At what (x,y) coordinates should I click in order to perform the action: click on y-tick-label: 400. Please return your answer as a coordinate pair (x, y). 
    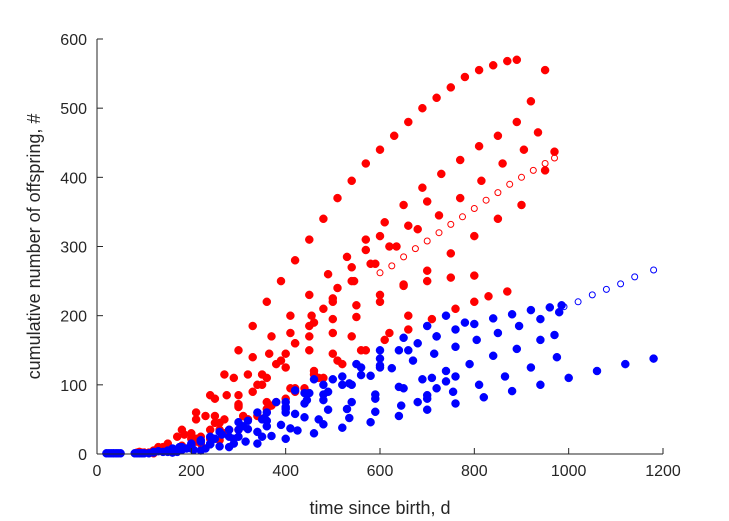
    Looking at the image, I should click on (73, 178).